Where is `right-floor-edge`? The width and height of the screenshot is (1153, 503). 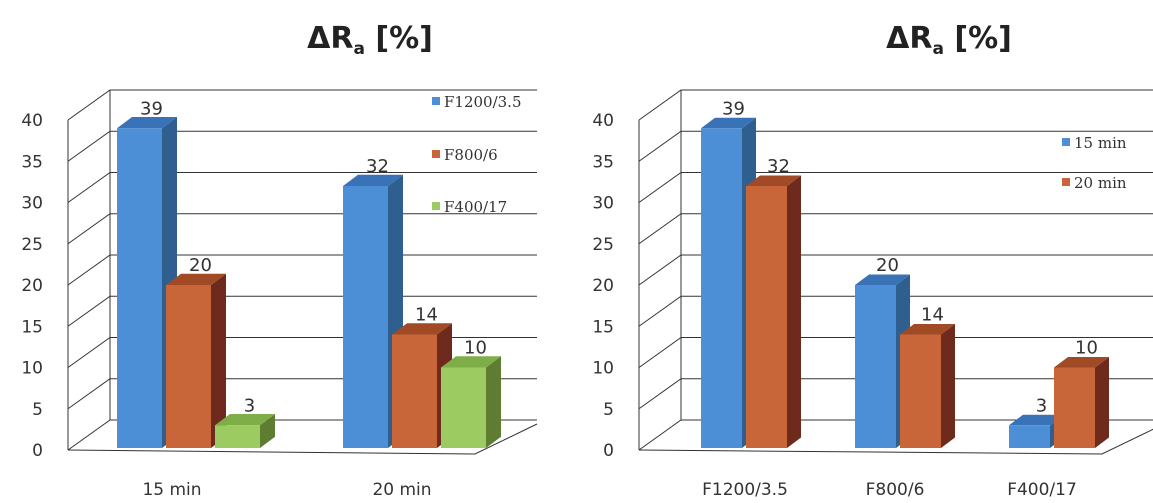
right-floor-edge is located at coordinates (895, 441).